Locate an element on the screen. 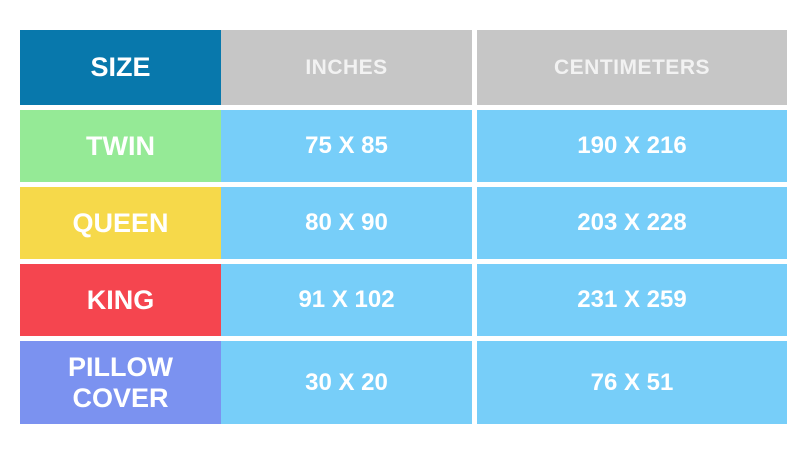  cell-twin-centimeters: 190 X 216 is located at coordinates (632, 146).